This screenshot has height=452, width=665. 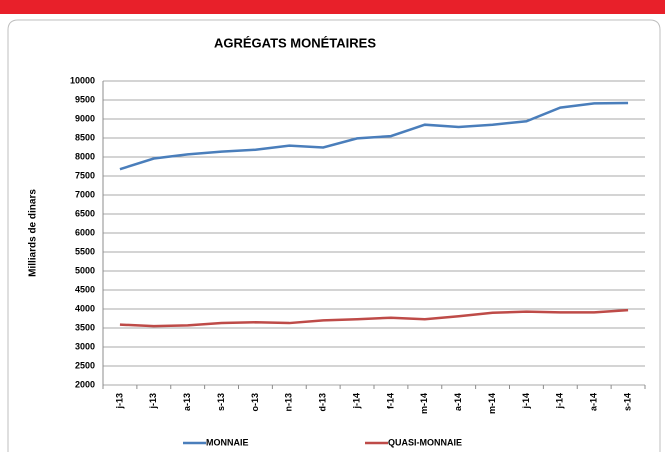 I want to click on y-tick-label: 7000, so click(x=85, y=194).